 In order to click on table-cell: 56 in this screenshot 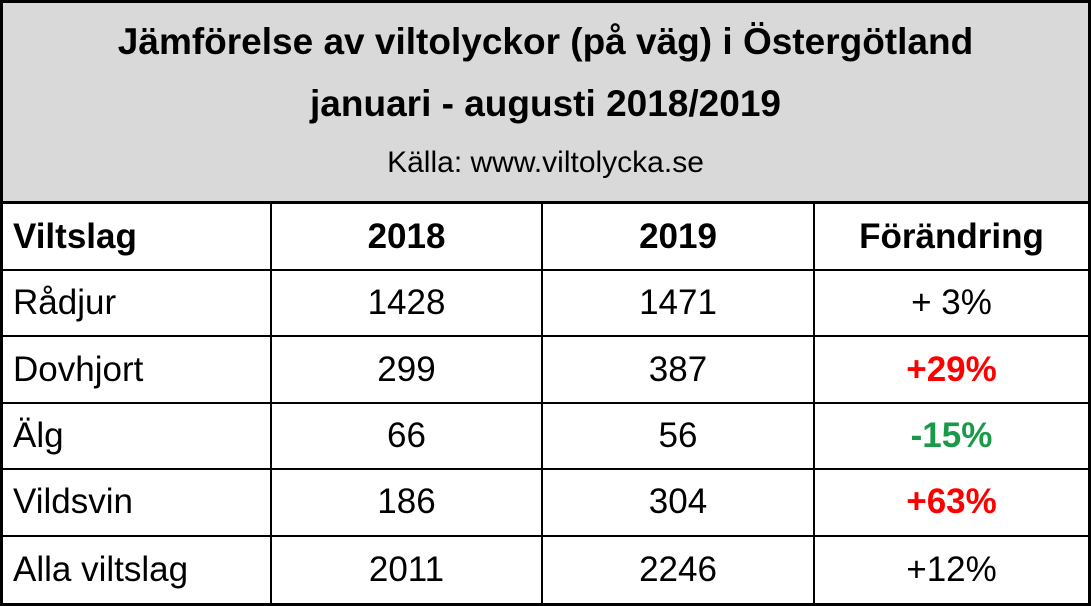, I will do `click(679, 437)`.